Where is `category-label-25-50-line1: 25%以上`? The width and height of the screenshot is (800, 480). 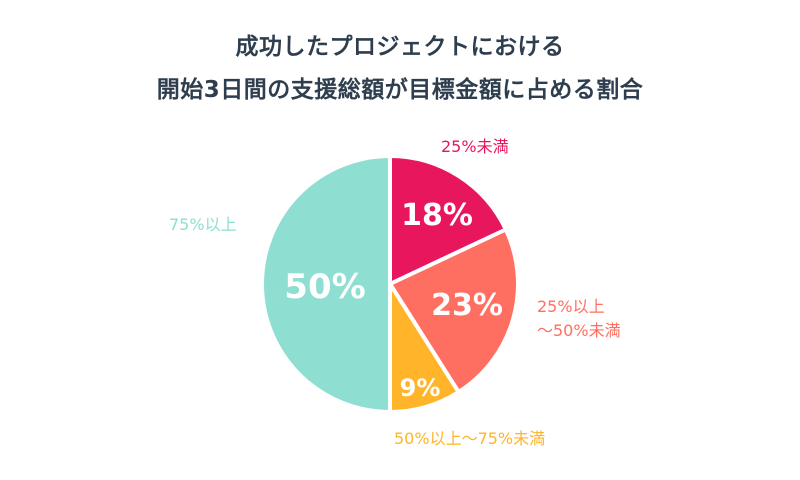
category-label-25-50-line1: 25%以上 is located at coordinates (571, 306).